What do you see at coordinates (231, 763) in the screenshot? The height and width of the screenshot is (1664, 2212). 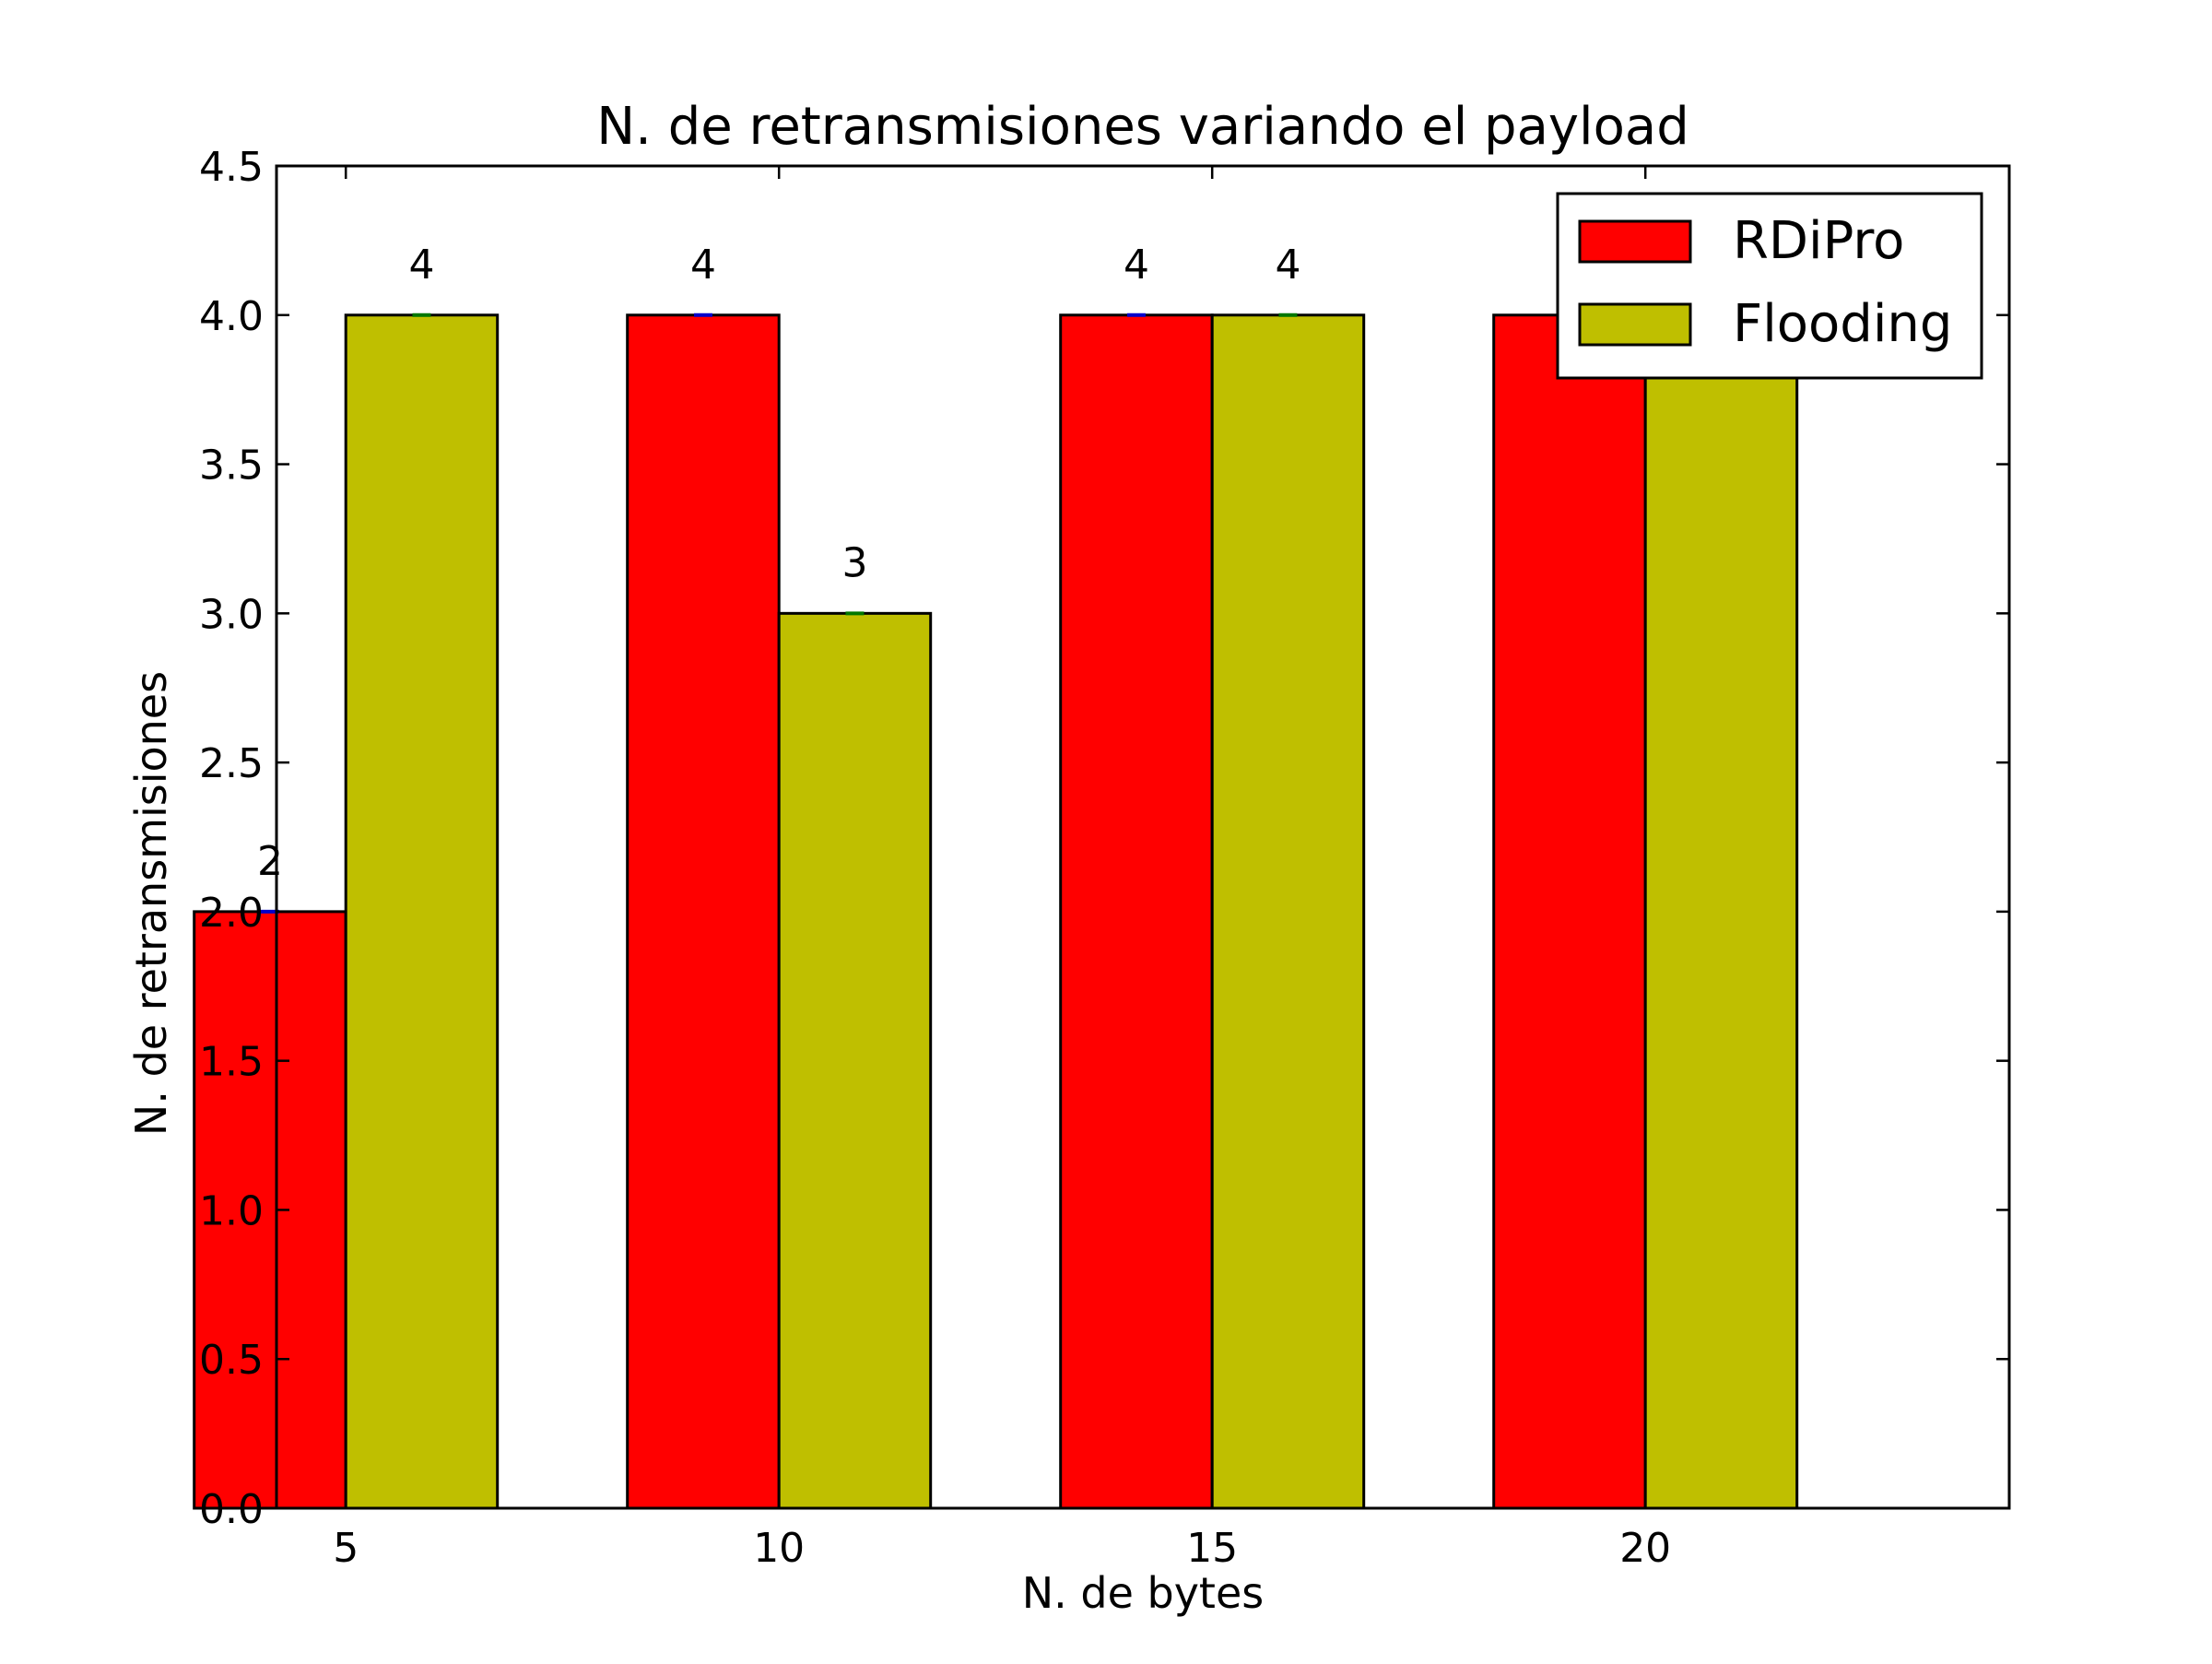 I see `y-tick-label-2.5: 2.5` at bounding box center [231, 763].